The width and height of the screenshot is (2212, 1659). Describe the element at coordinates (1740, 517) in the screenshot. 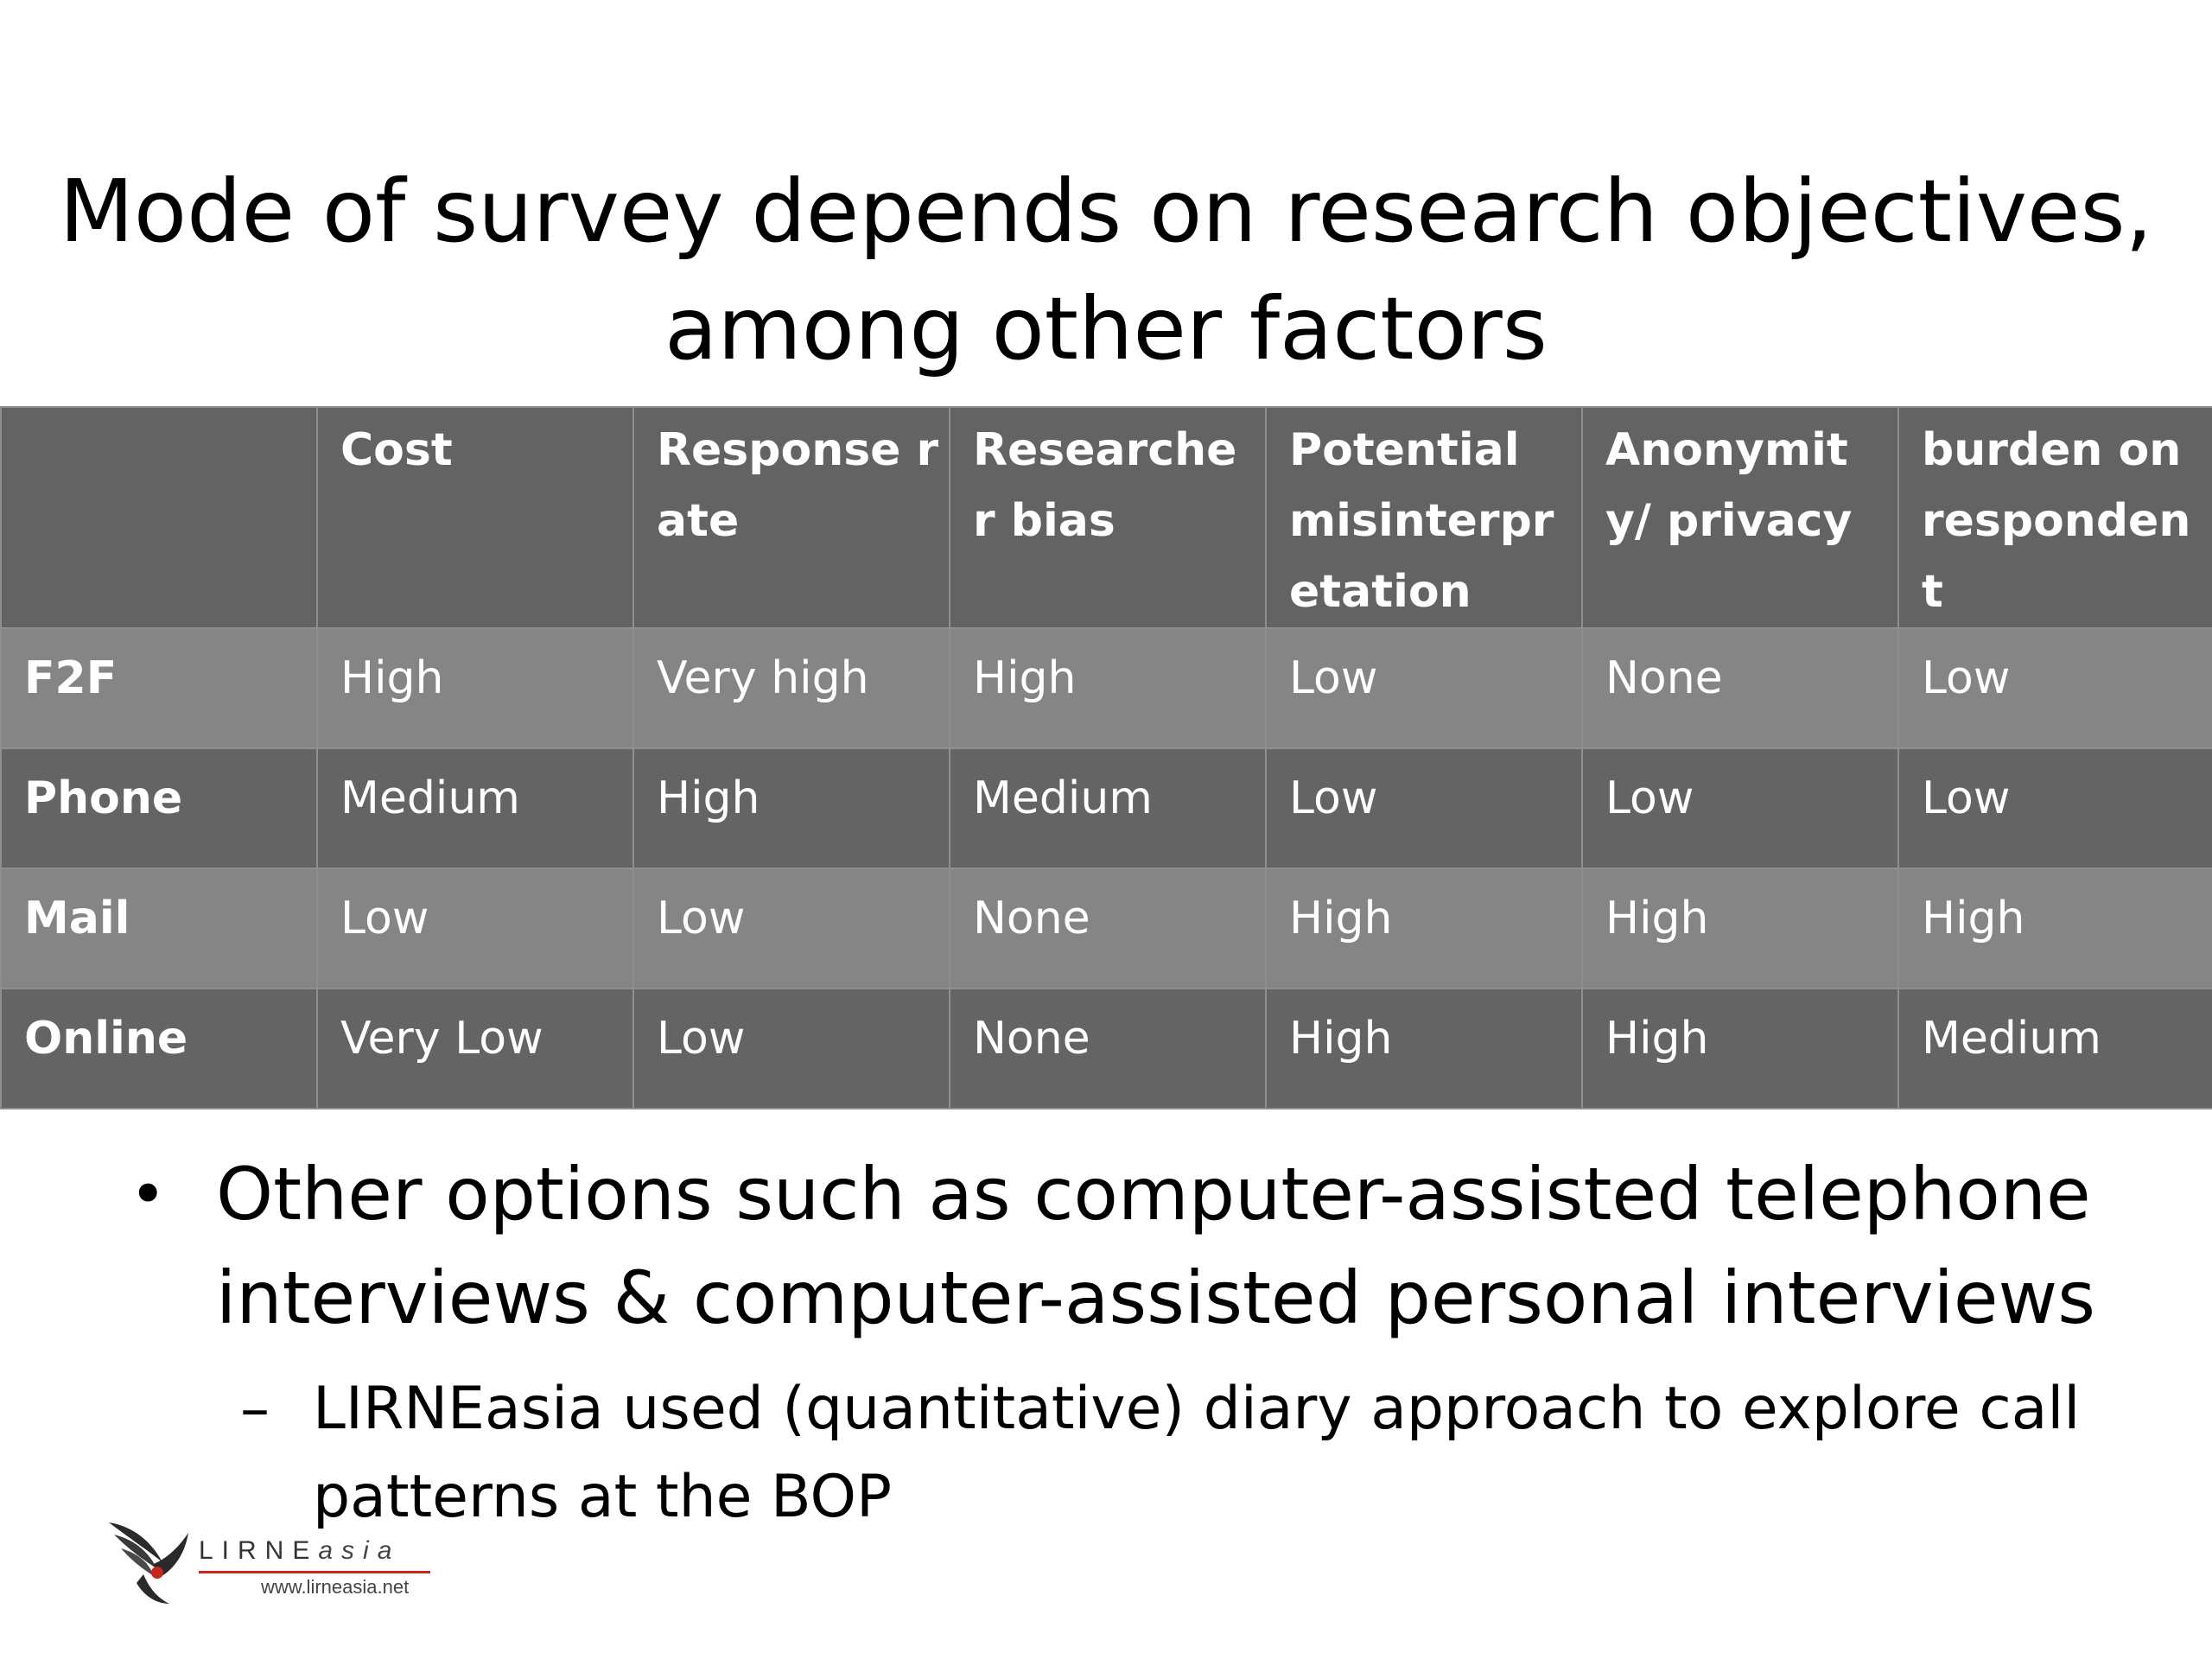

I see `header-cell-anonymity-privacy: Anonymity/ privacy` at that location.